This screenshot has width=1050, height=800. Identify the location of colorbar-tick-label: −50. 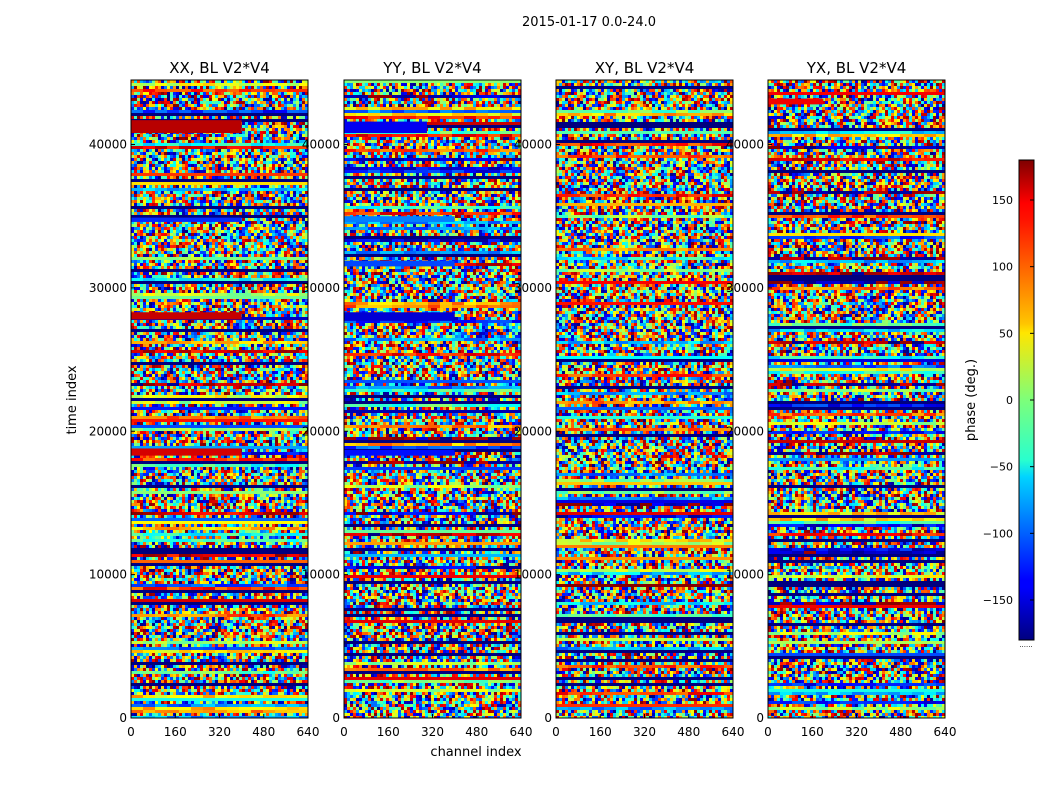
(1001, 467).